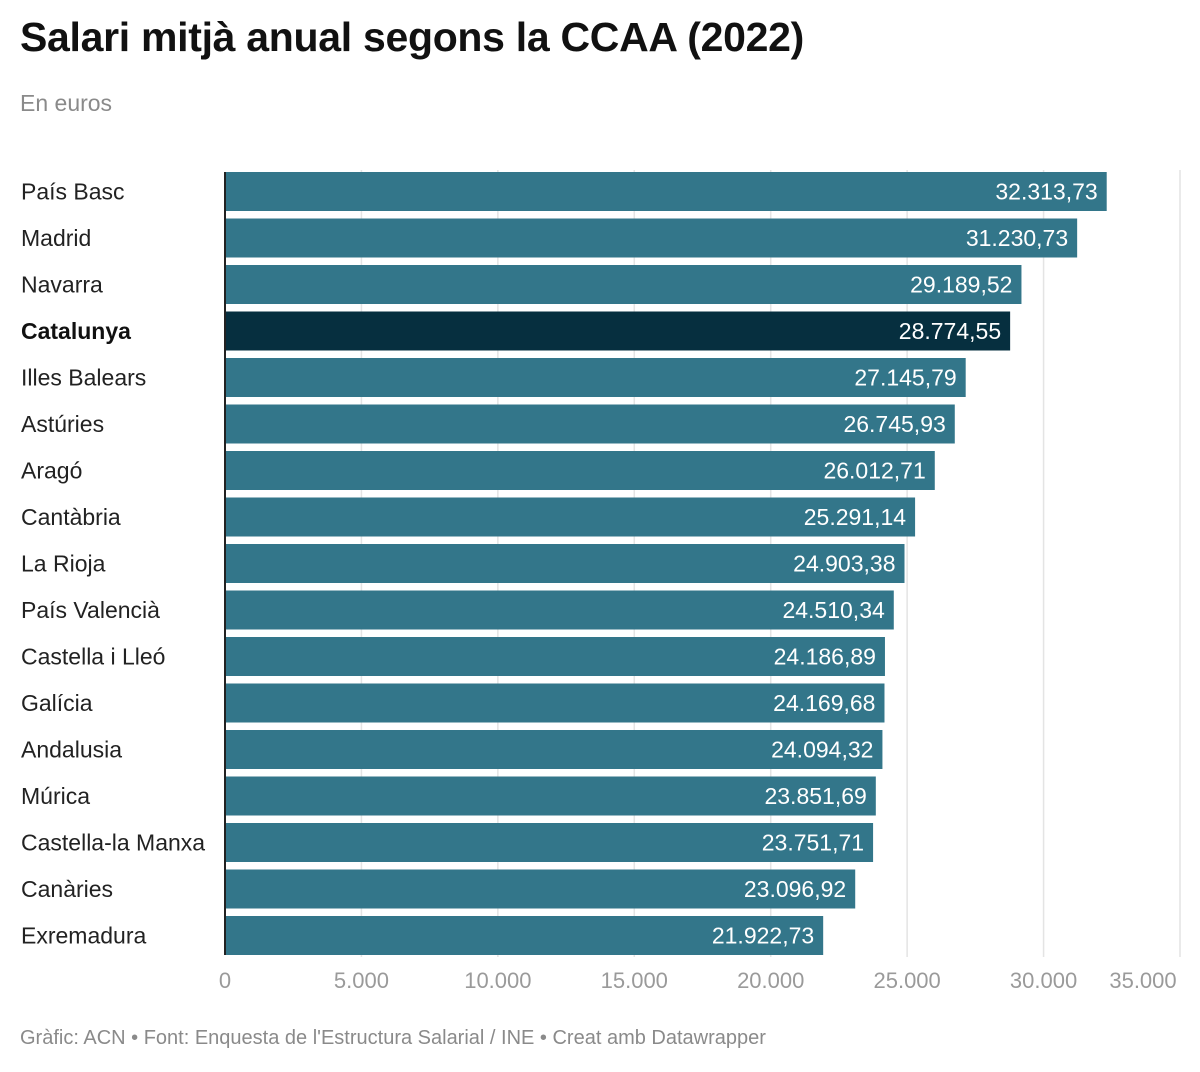 This screenshot has height=1072, width=1200. I want to click on category-label: Illes Balears, so click(83, 378).